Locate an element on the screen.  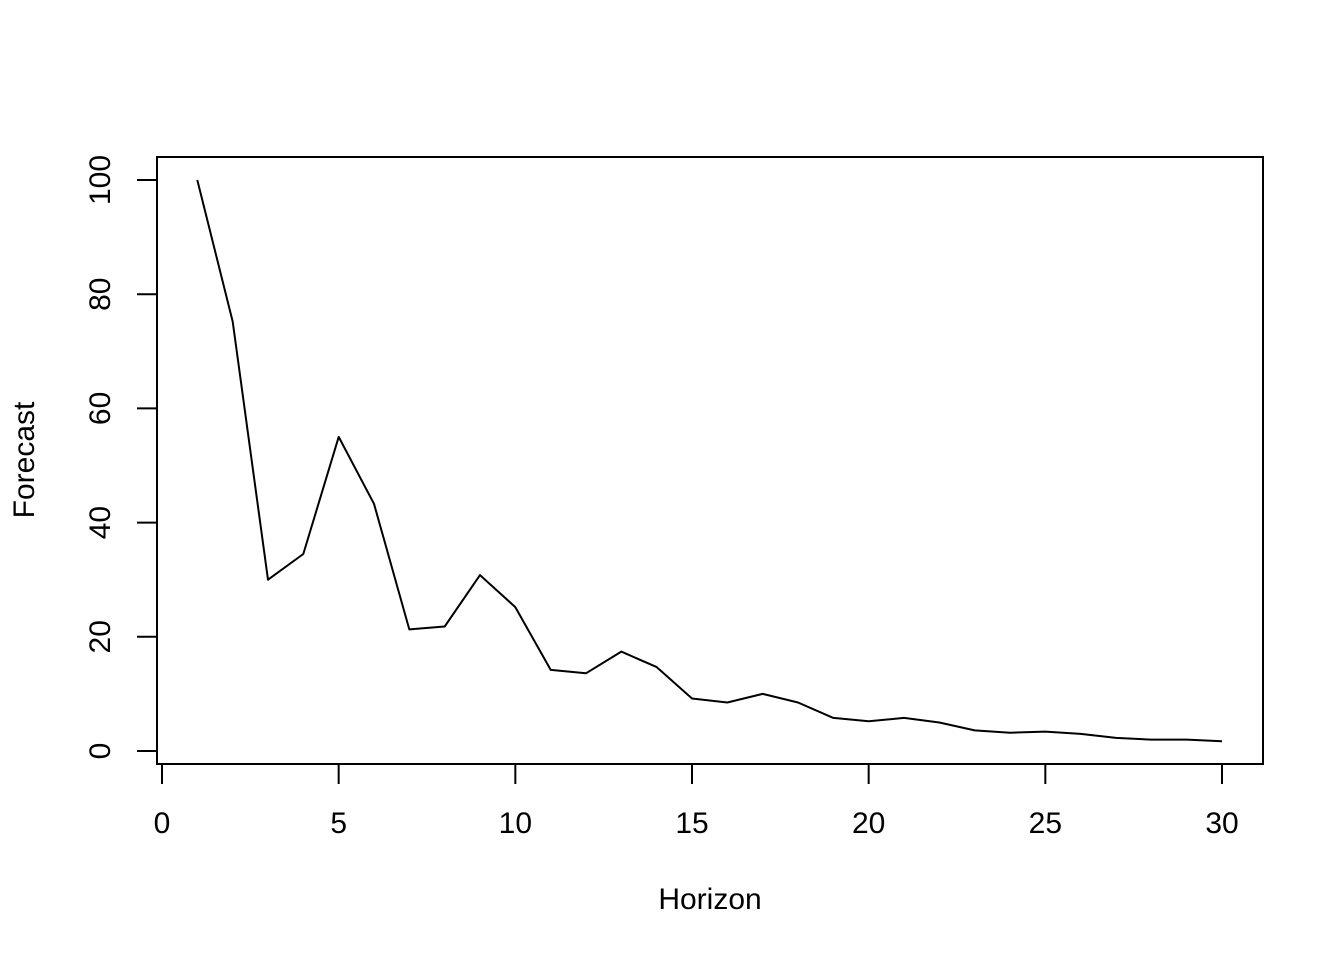
y-axis: 0 20 40 60 80 100 is located at coordinates (121, 457).